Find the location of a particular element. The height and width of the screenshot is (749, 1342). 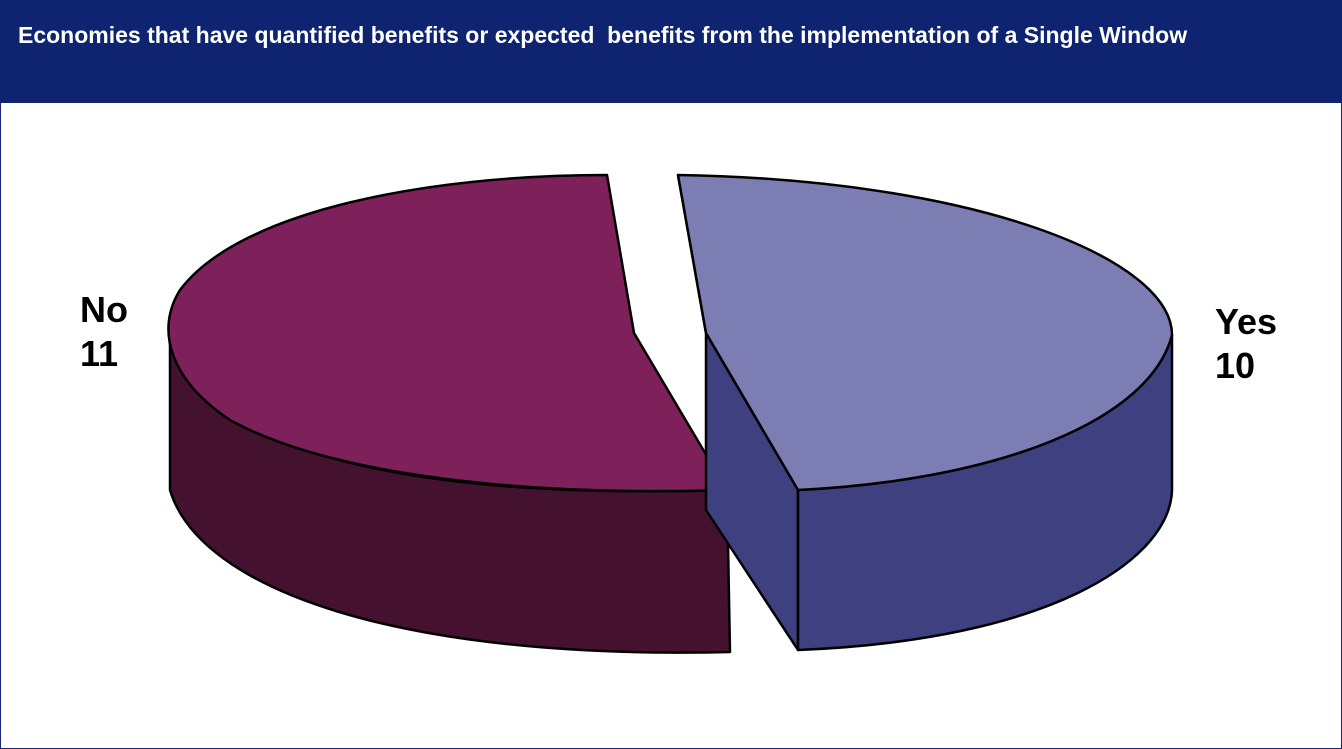

slice-label-no-name: No is located at coordinates (104, 309).